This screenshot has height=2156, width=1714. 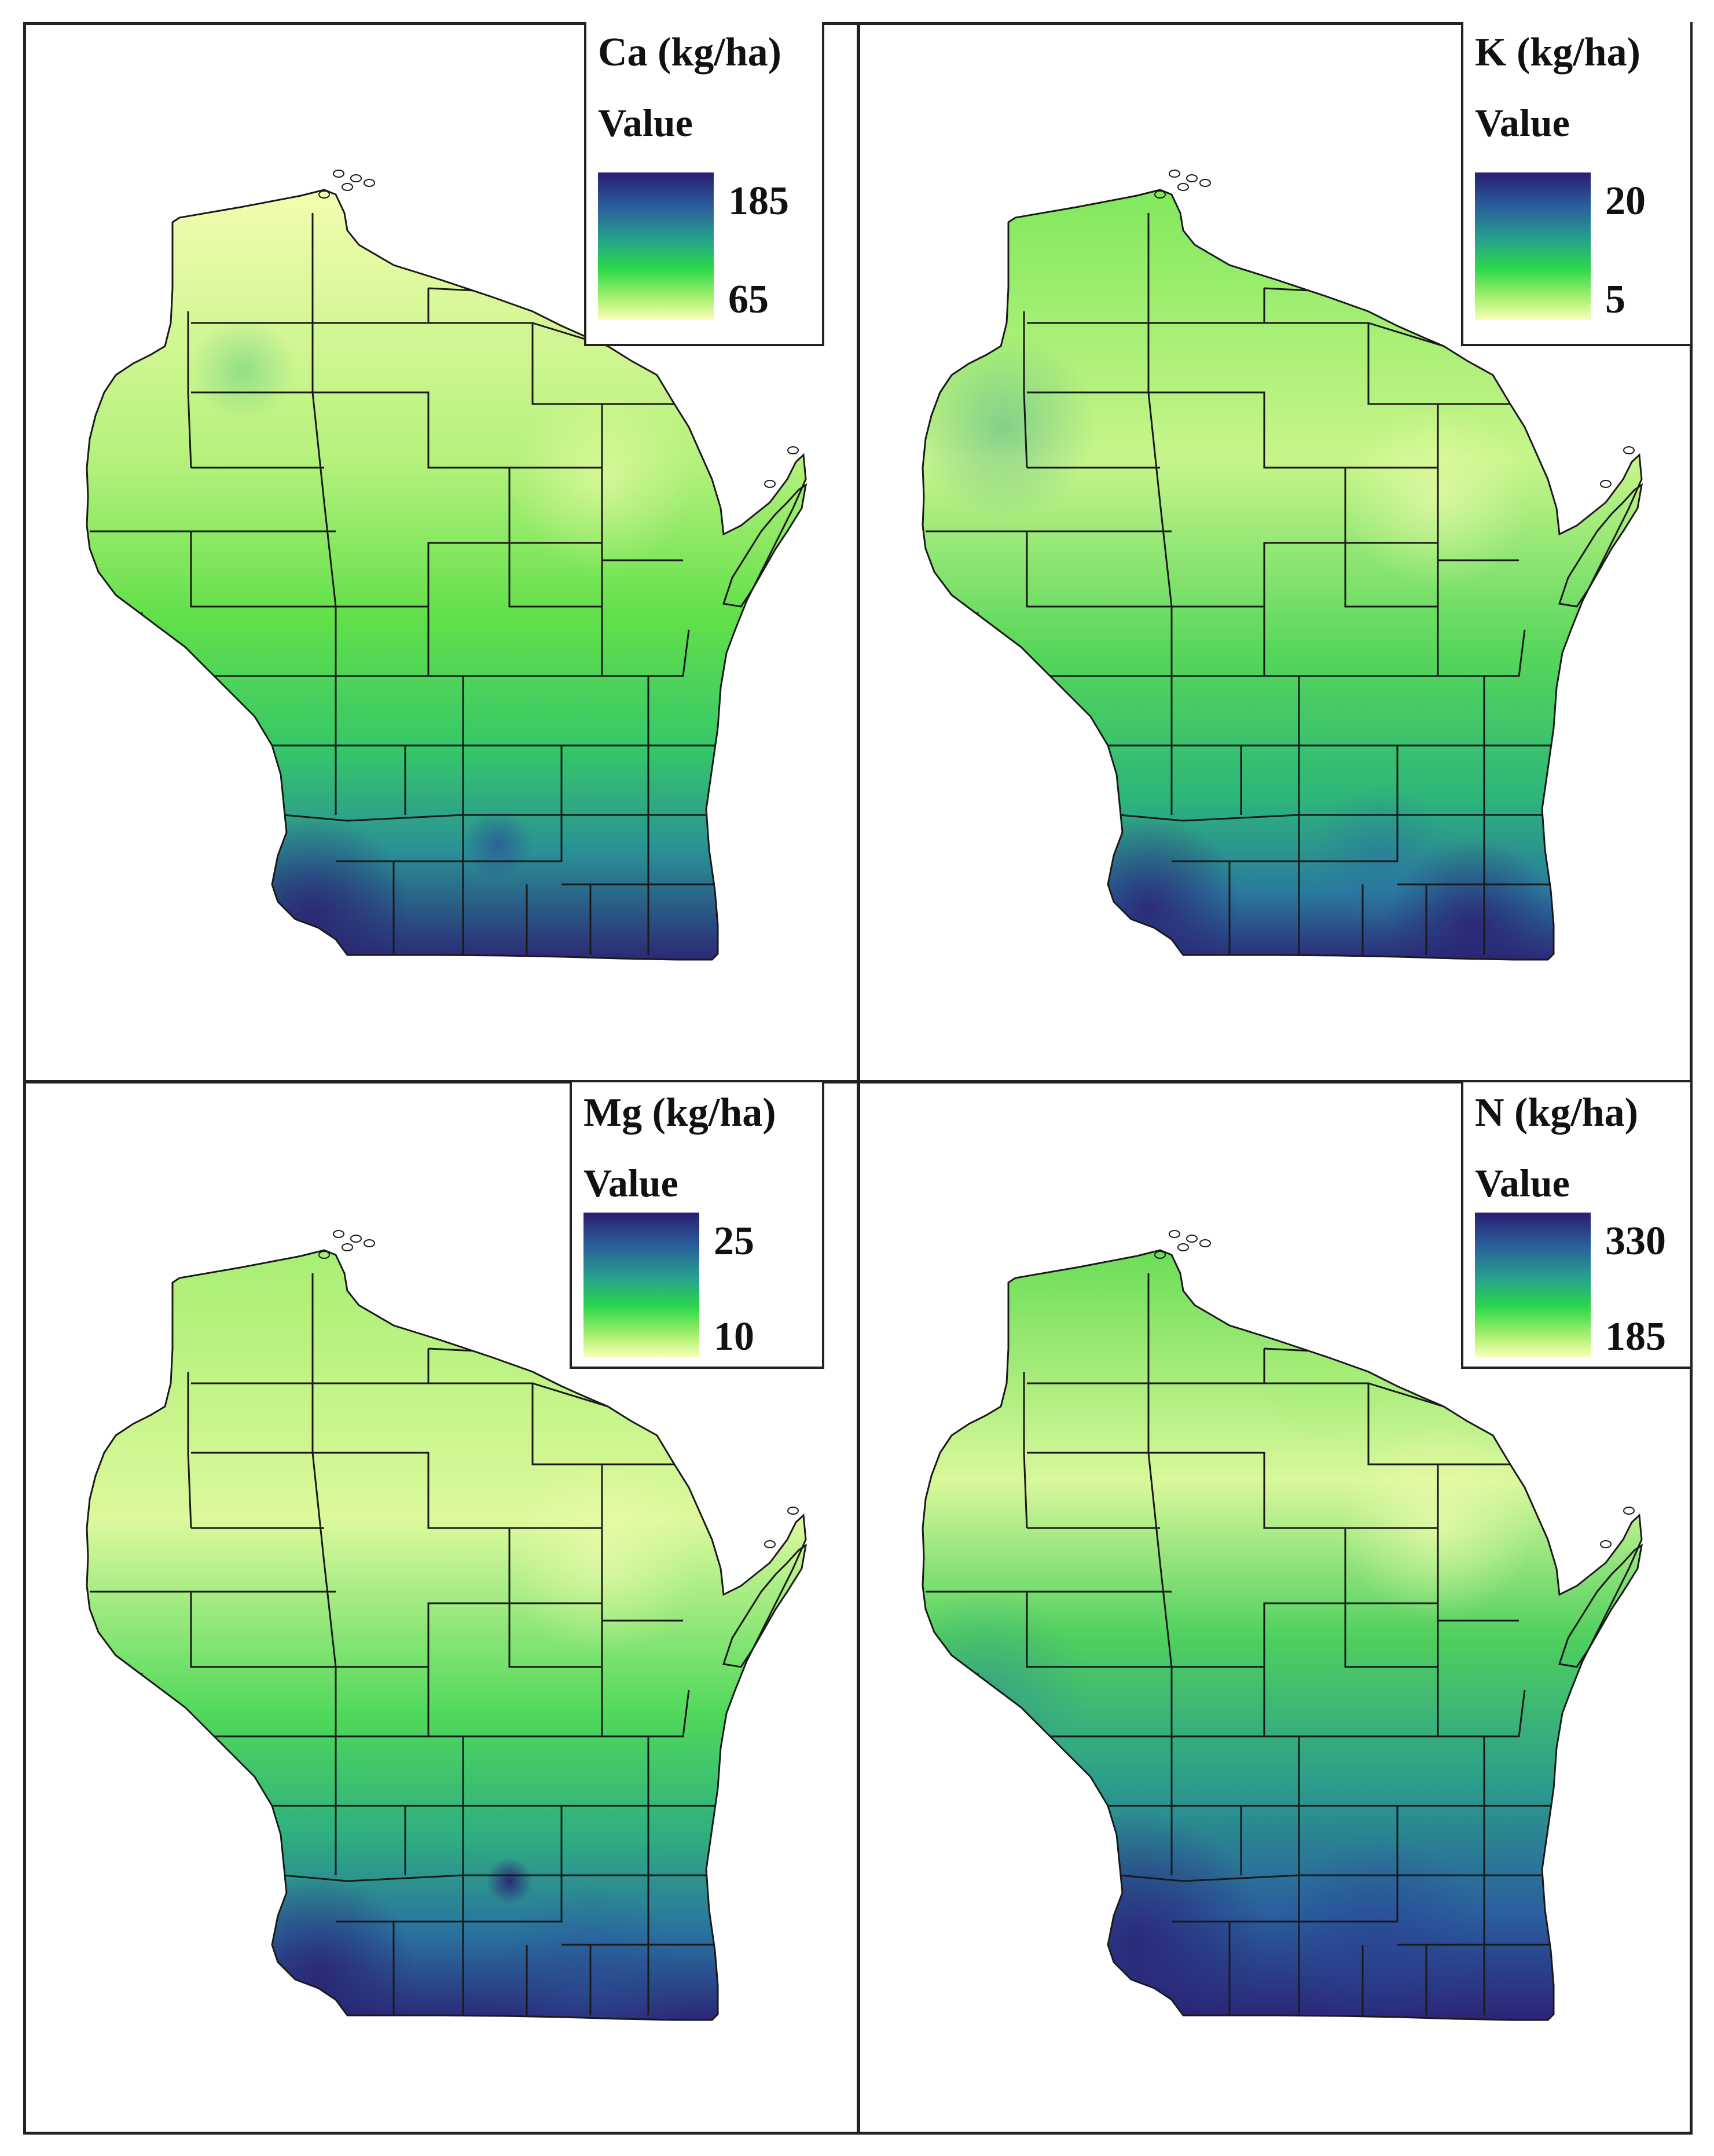 I want to click on panel-divider-horizontal, so click(x=858, y=1081).